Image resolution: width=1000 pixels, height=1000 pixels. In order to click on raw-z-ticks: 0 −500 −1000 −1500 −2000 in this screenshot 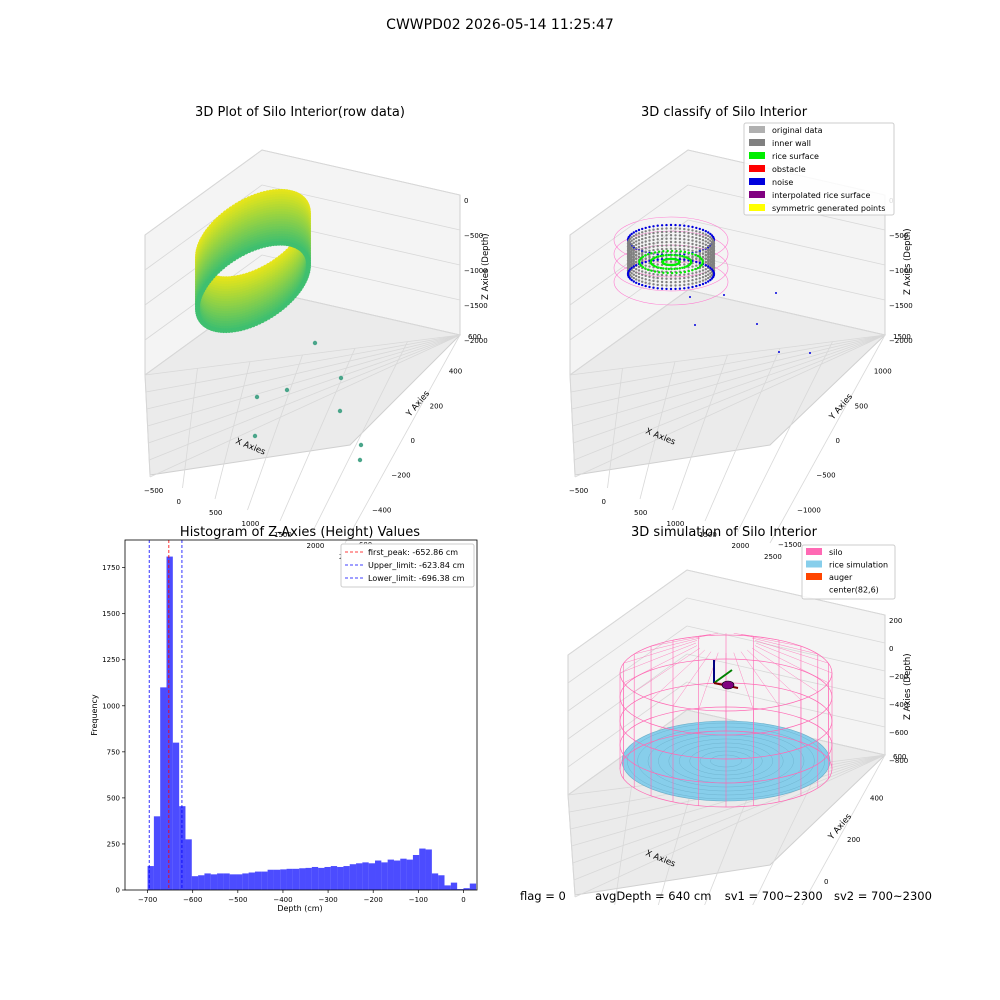, I will do `click(476, 271)`.